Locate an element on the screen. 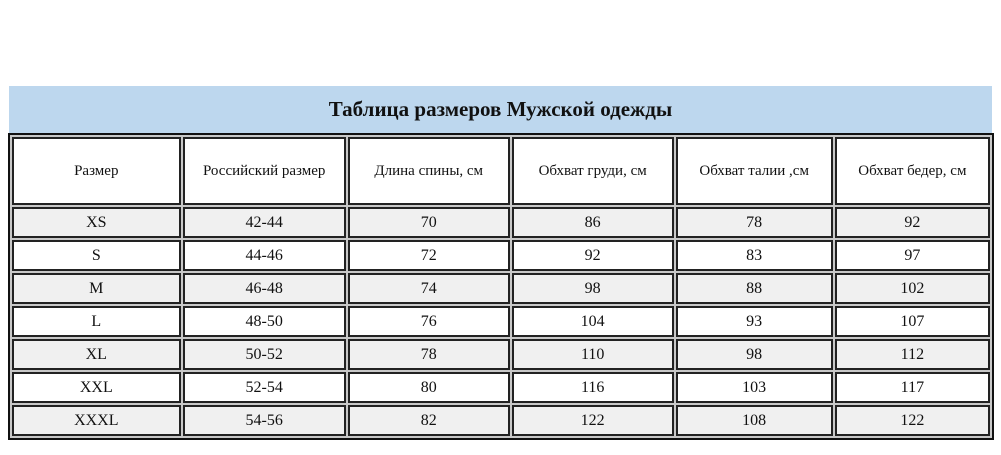  table-cell: 112 is located at coordinates (912, 354).